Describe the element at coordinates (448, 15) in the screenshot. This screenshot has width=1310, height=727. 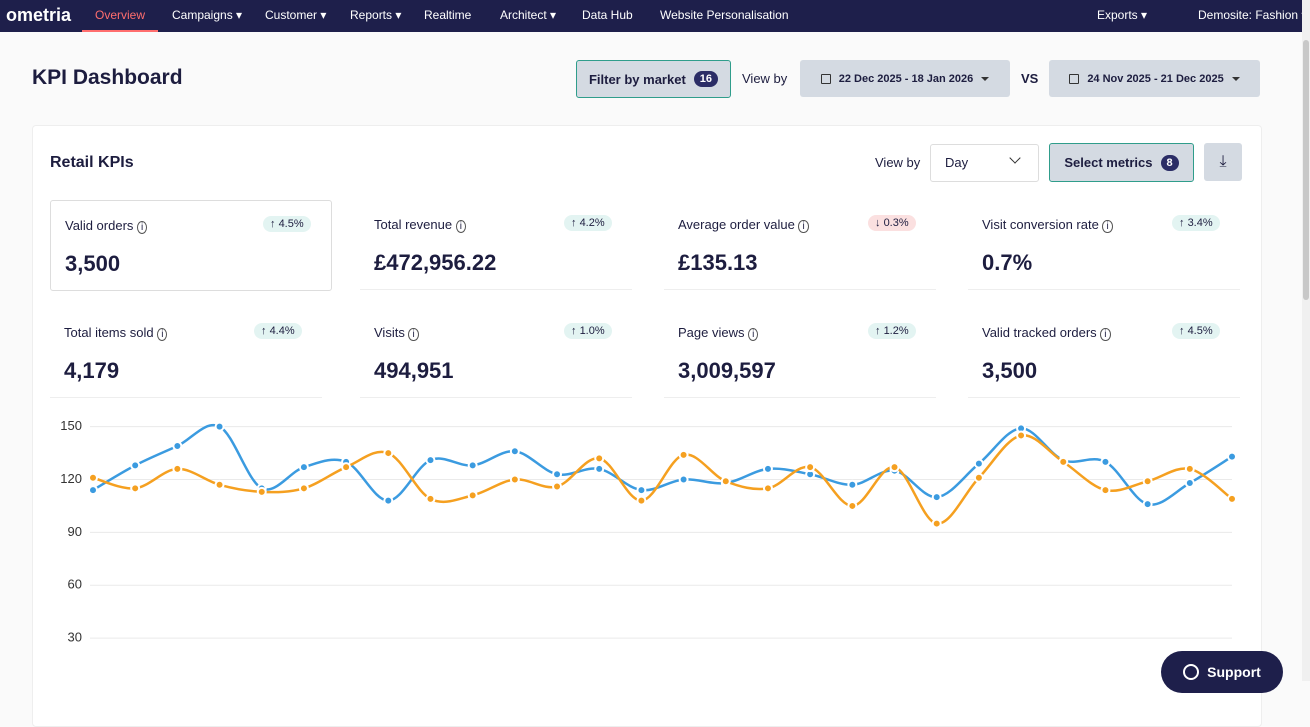
I see `nav-item: Realtime` at that location.